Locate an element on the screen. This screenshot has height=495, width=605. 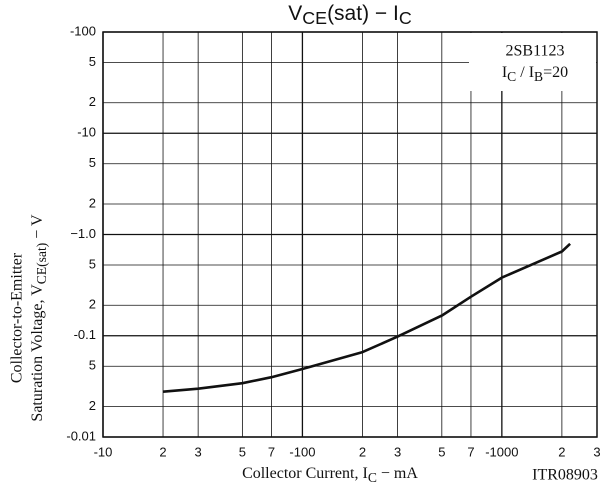
annotation-part: I is located at coordinates (504, 72).